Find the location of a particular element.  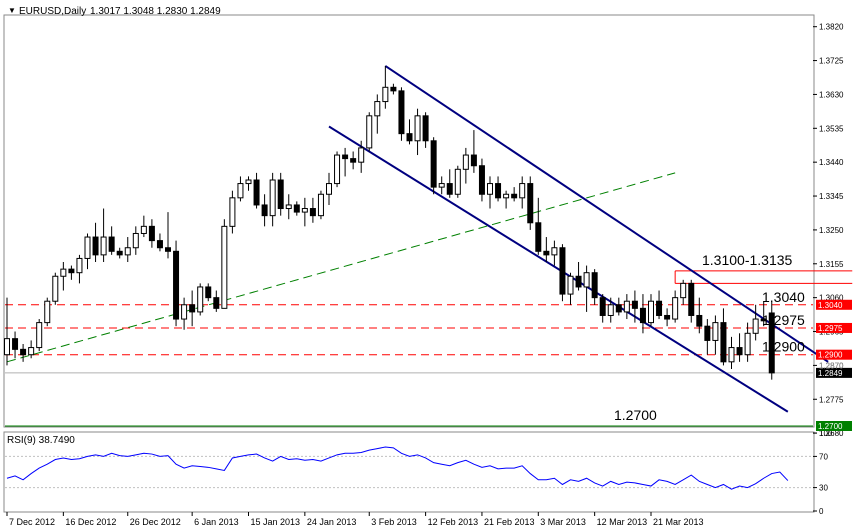

support-price-tag-text: 1.2700 is located at coordinates (830, 426).